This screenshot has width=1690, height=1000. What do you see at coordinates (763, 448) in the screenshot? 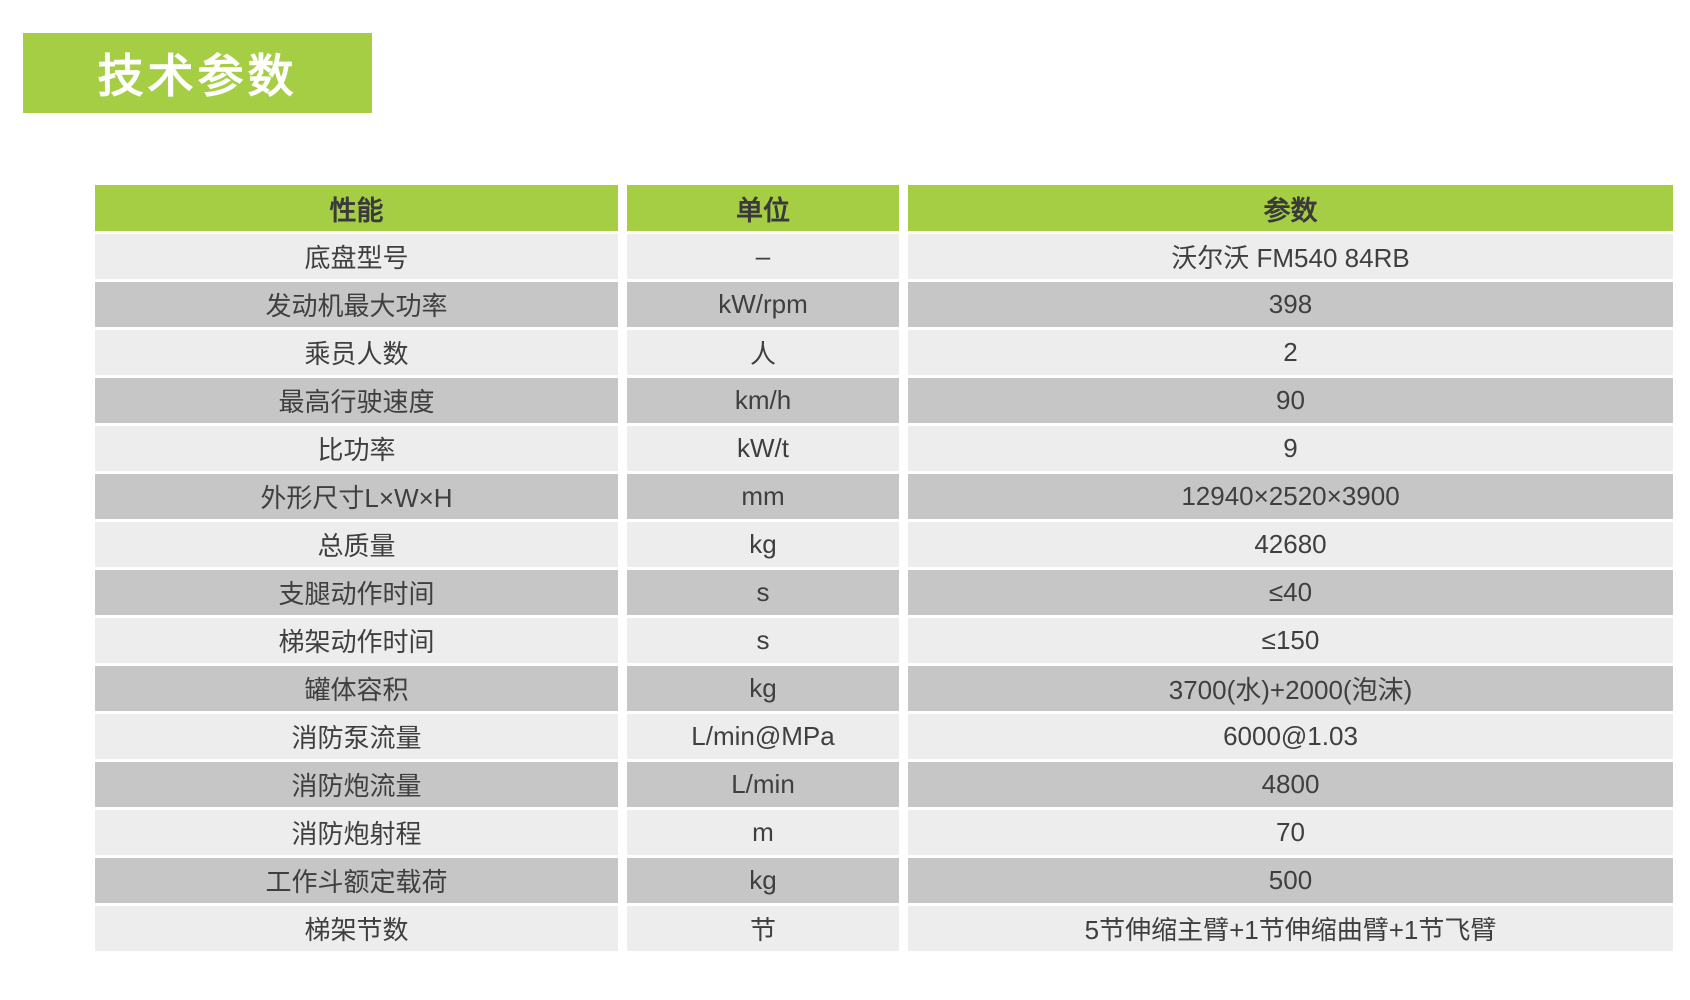
I see `cell-unit: kW/t` at bounding box center [763, 448].